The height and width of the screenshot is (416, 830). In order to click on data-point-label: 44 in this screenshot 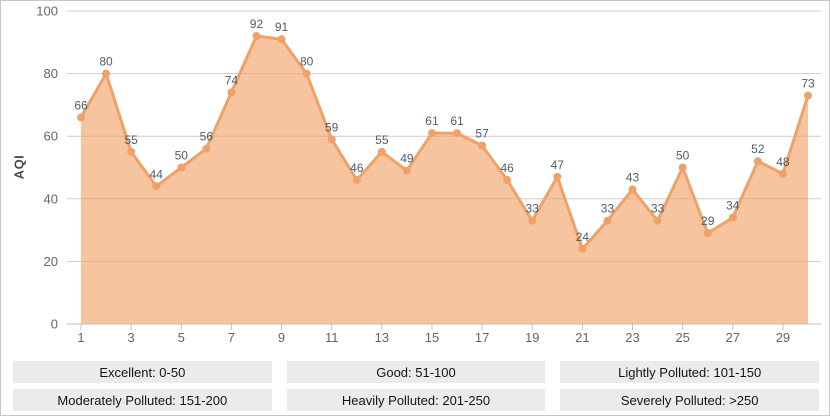, I will do `click(157, 174)`.